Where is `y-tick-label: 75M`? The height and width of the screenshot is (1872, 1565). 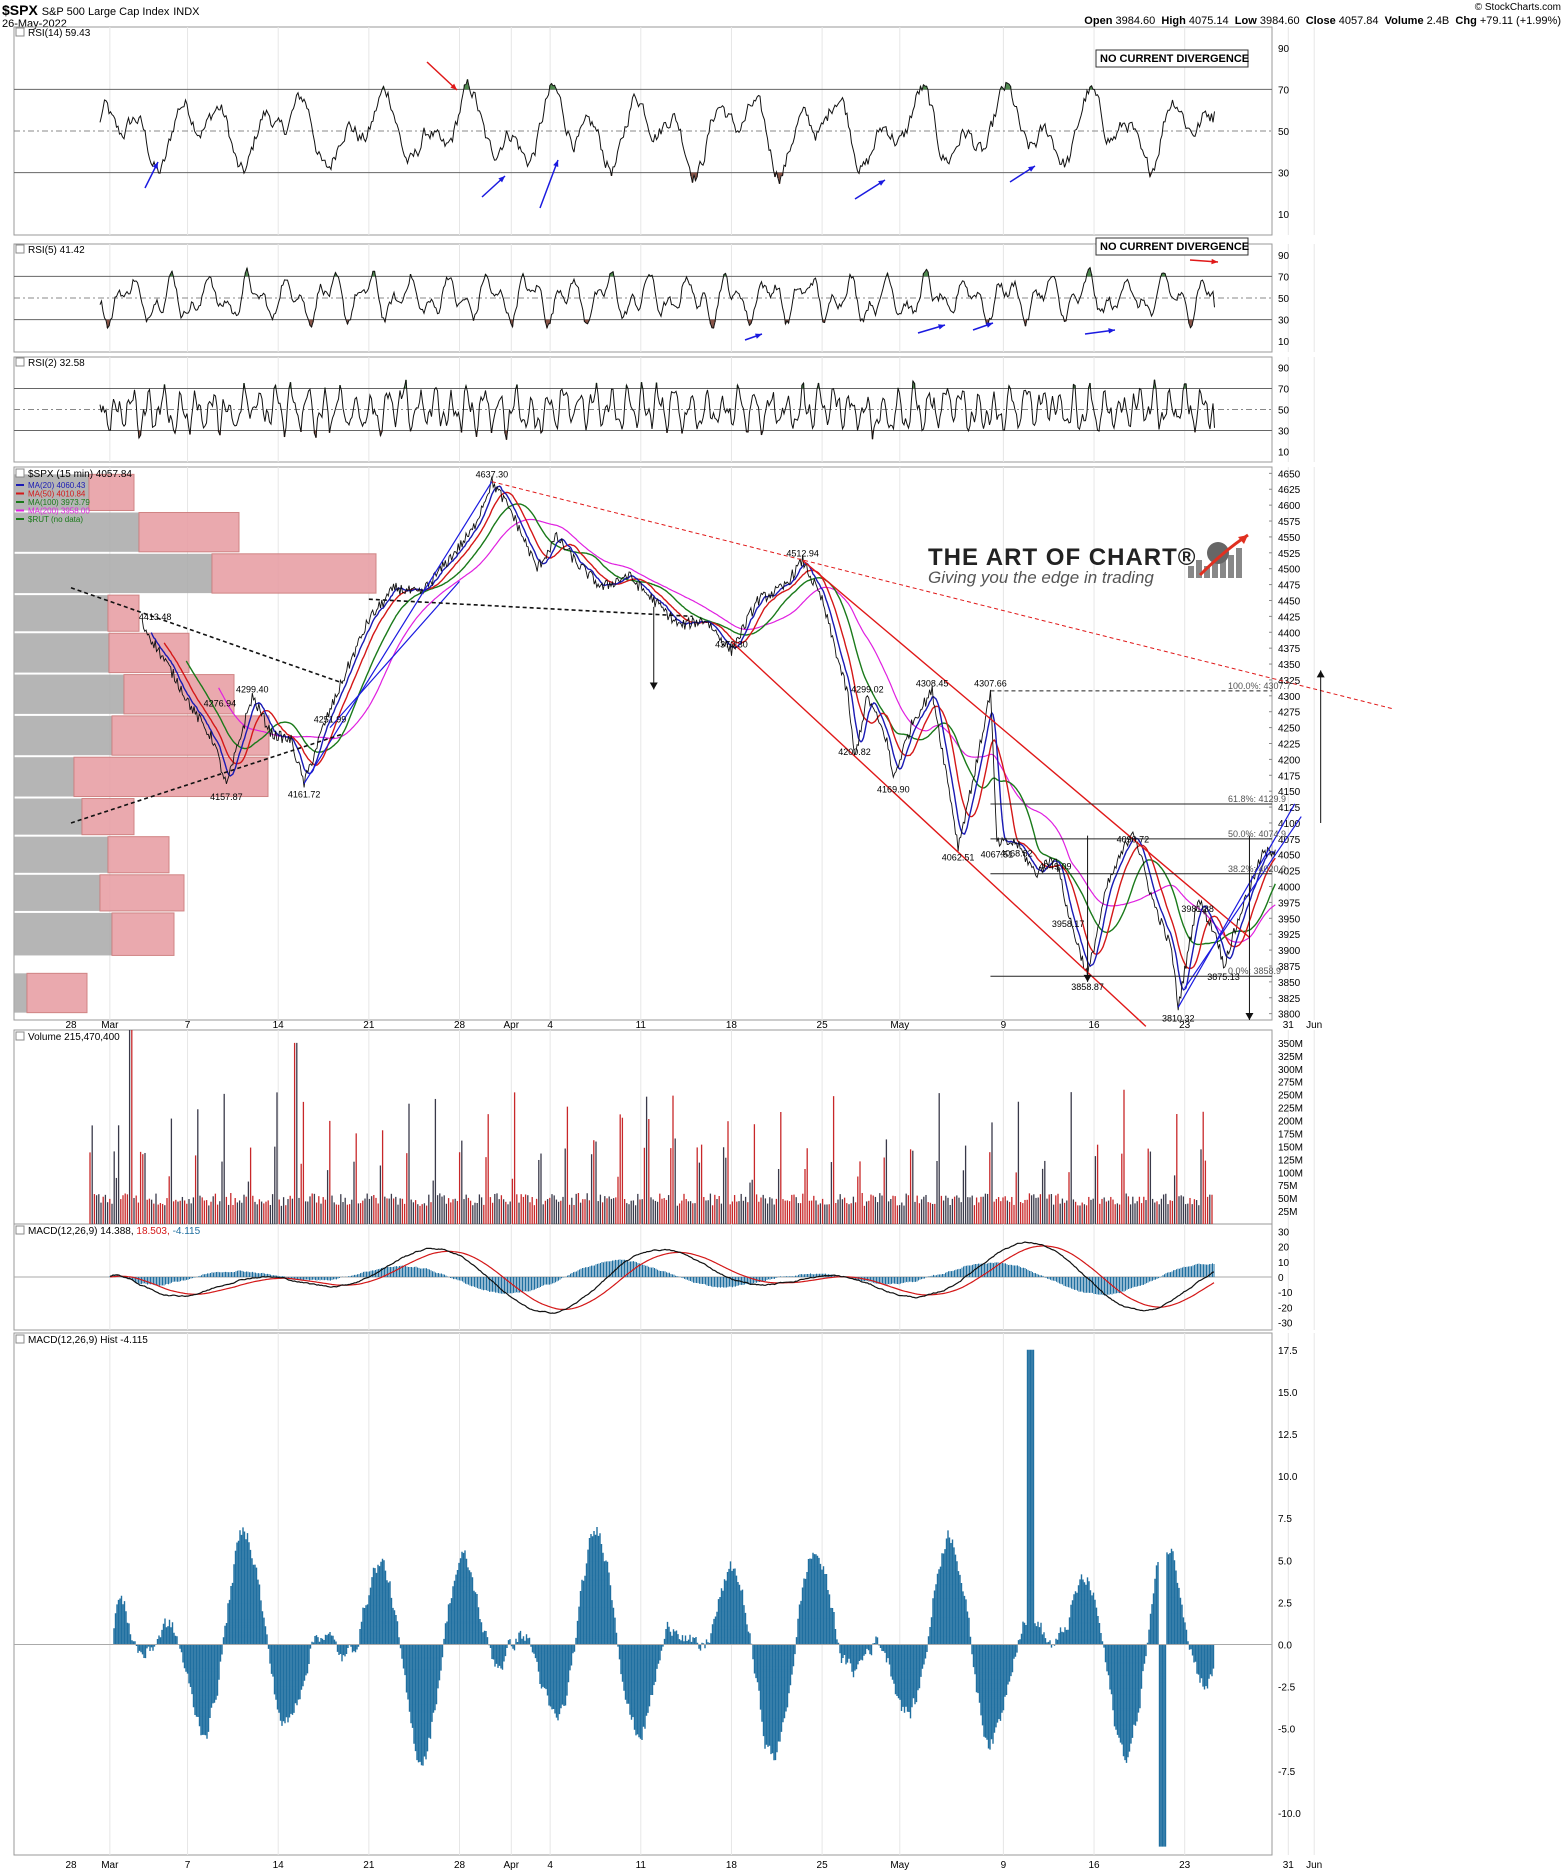
y-tick-label: 75M is located at coordinates (1287, 1186).